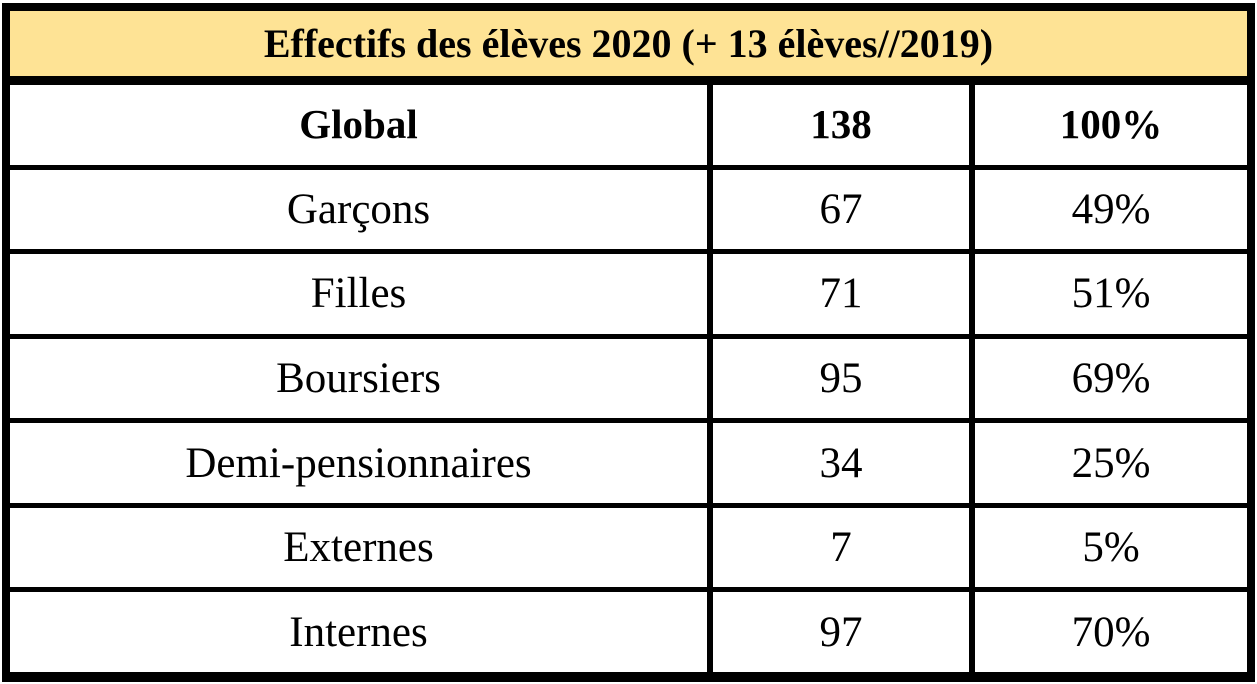 This screenshot has height=684, width=1257. Describe the element at coordinates (1111, 379) in the screenshot. I see `row-percent-cell: 69%` at that location.